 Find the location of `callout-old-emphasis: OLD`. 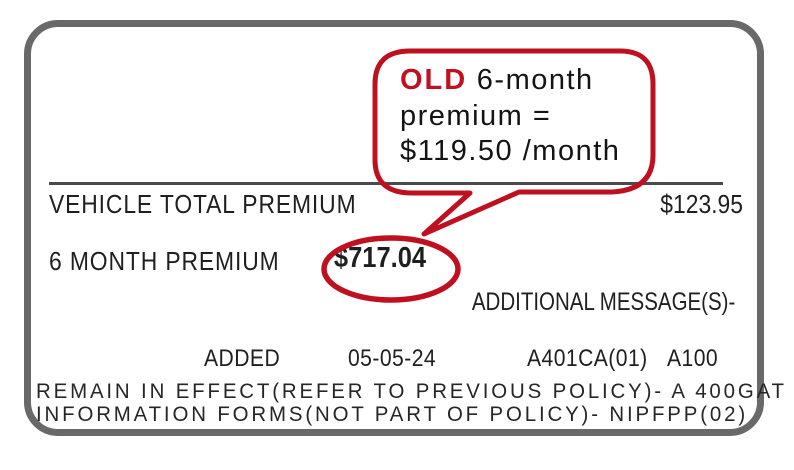

callout-old-emphasis: OLD is located at coordinates (434, 80).